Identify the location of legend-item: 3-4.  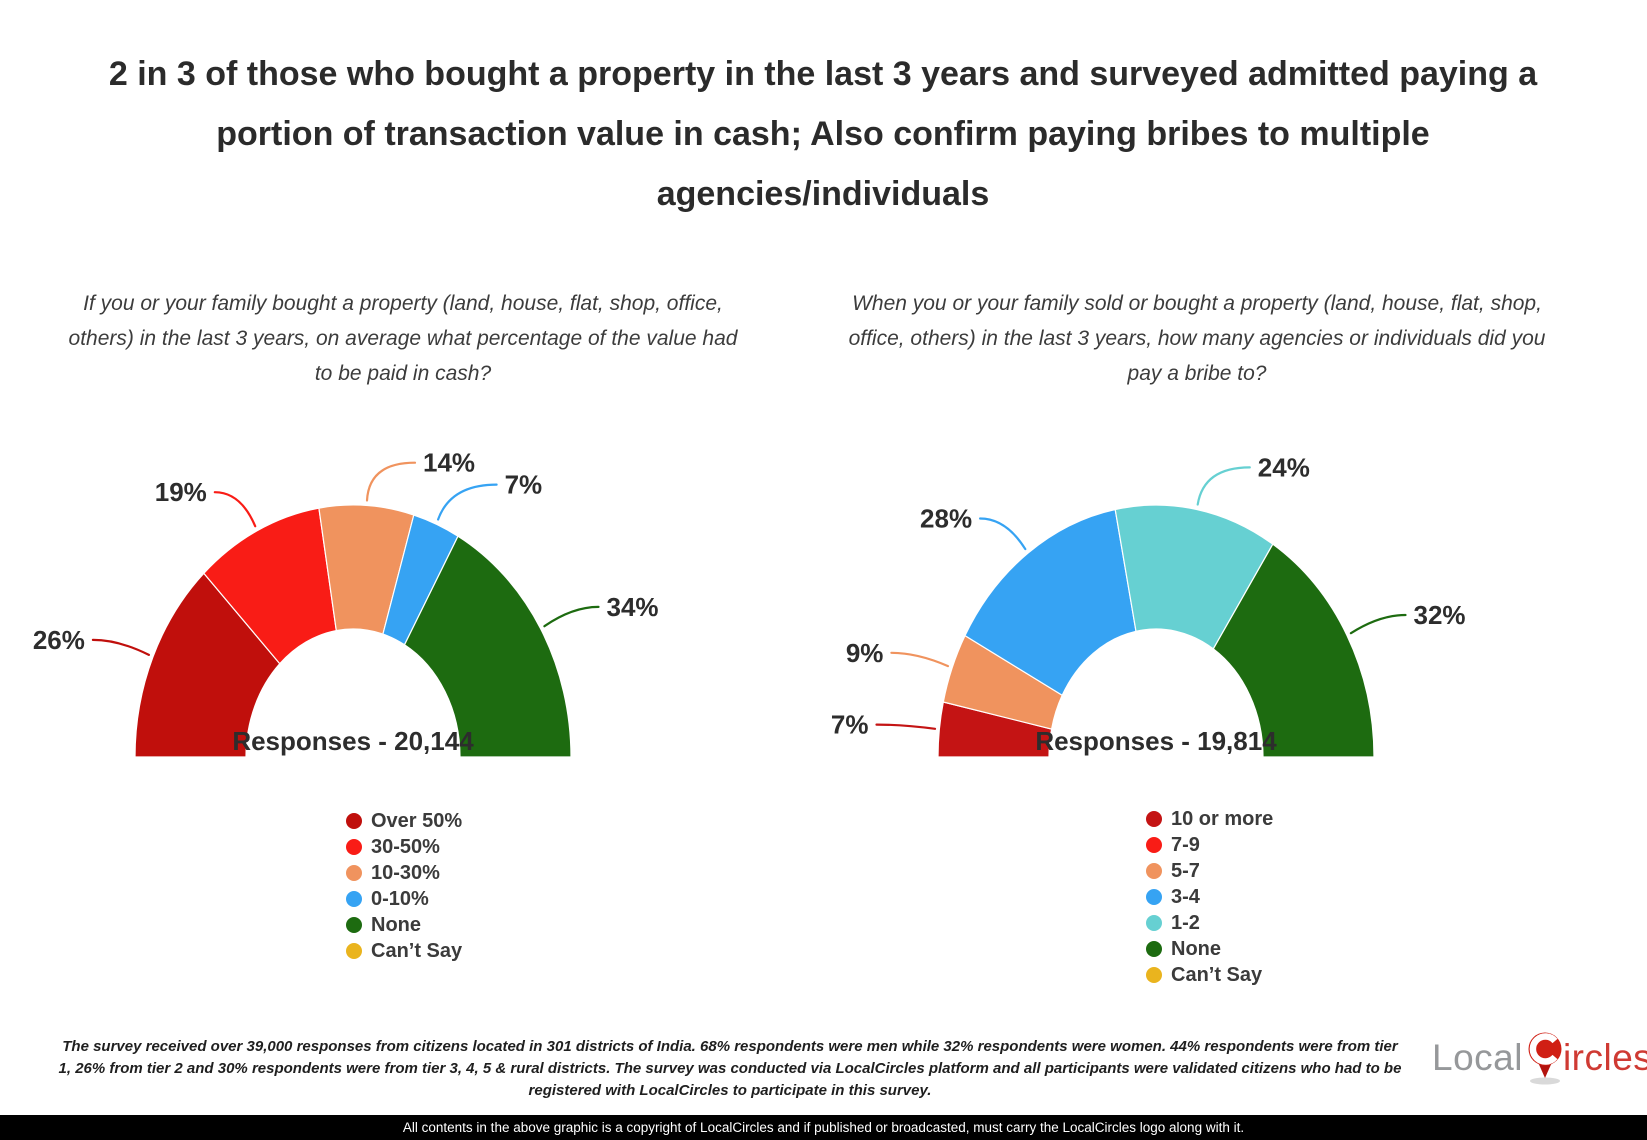
(1209, 897).